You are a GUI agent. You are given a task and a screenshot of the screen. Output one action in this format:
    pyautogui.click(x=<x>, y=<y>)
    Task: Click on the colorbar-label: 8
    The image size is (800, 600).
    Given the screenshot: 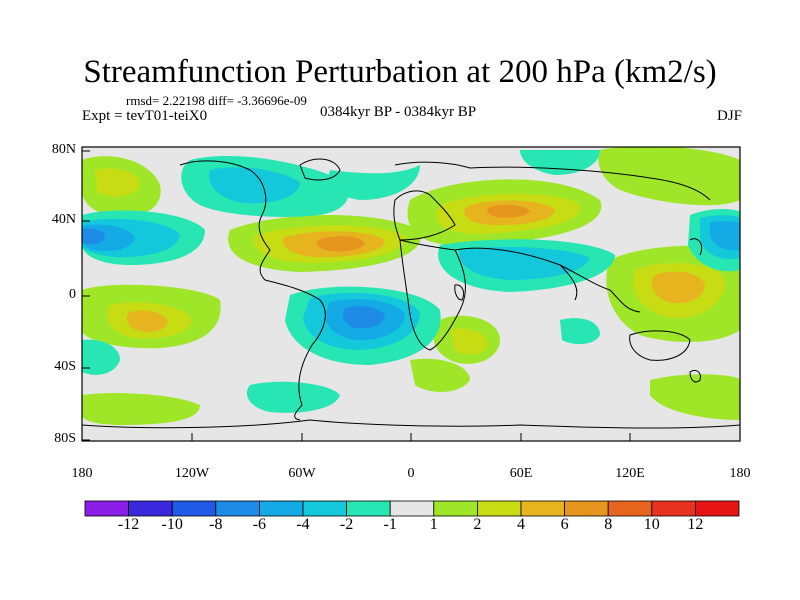 What is the action you would take?
    pyautogui.click(x=608, y=524)
    